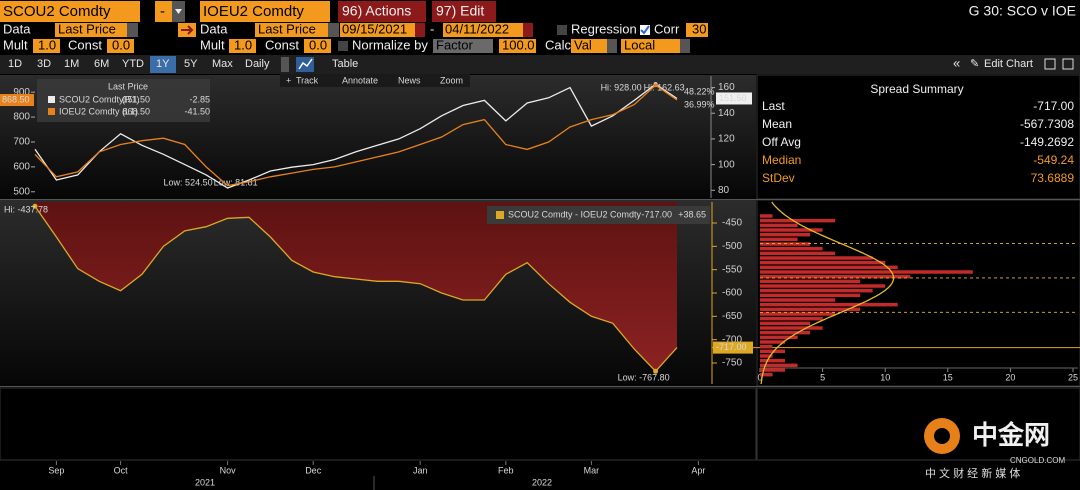  Describe the element at coordinates (360, 80) in the screenshot. I see `chart-tool: Annotate` at that location.